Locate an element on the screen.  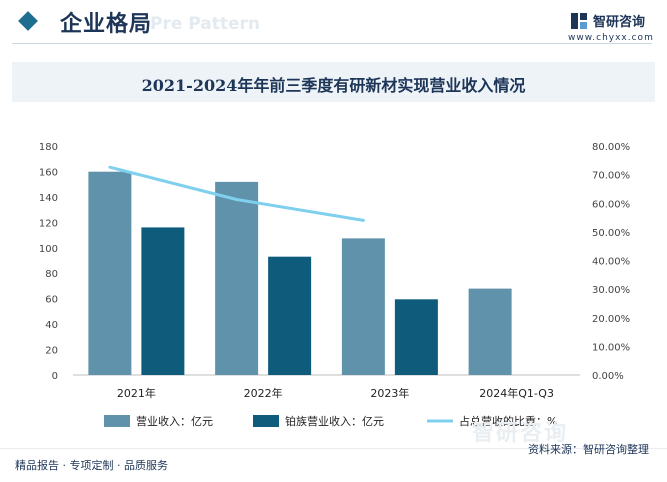
footer-tagline: 精品报告 · 专项定制 · 品质服务 is located at coordinates (91, 465).